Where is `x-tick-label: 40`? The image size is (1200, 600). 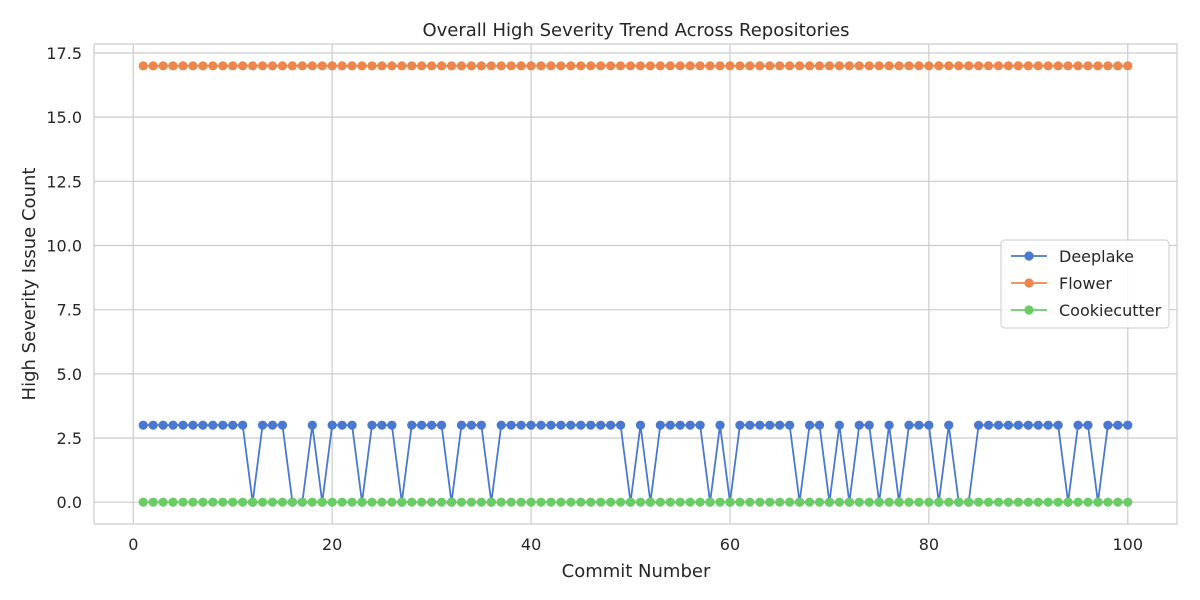
x-tick-label: 40 is located at coordinates (531, 544).